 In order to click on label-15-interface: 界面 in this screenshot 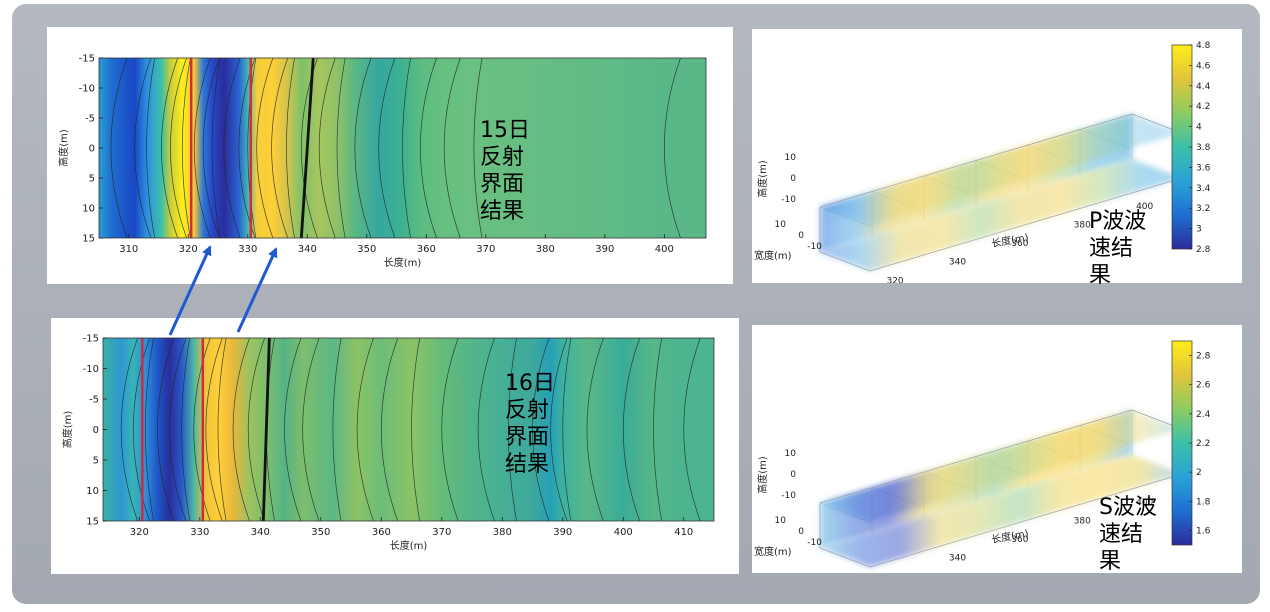, I will do `click(502, 184)`.